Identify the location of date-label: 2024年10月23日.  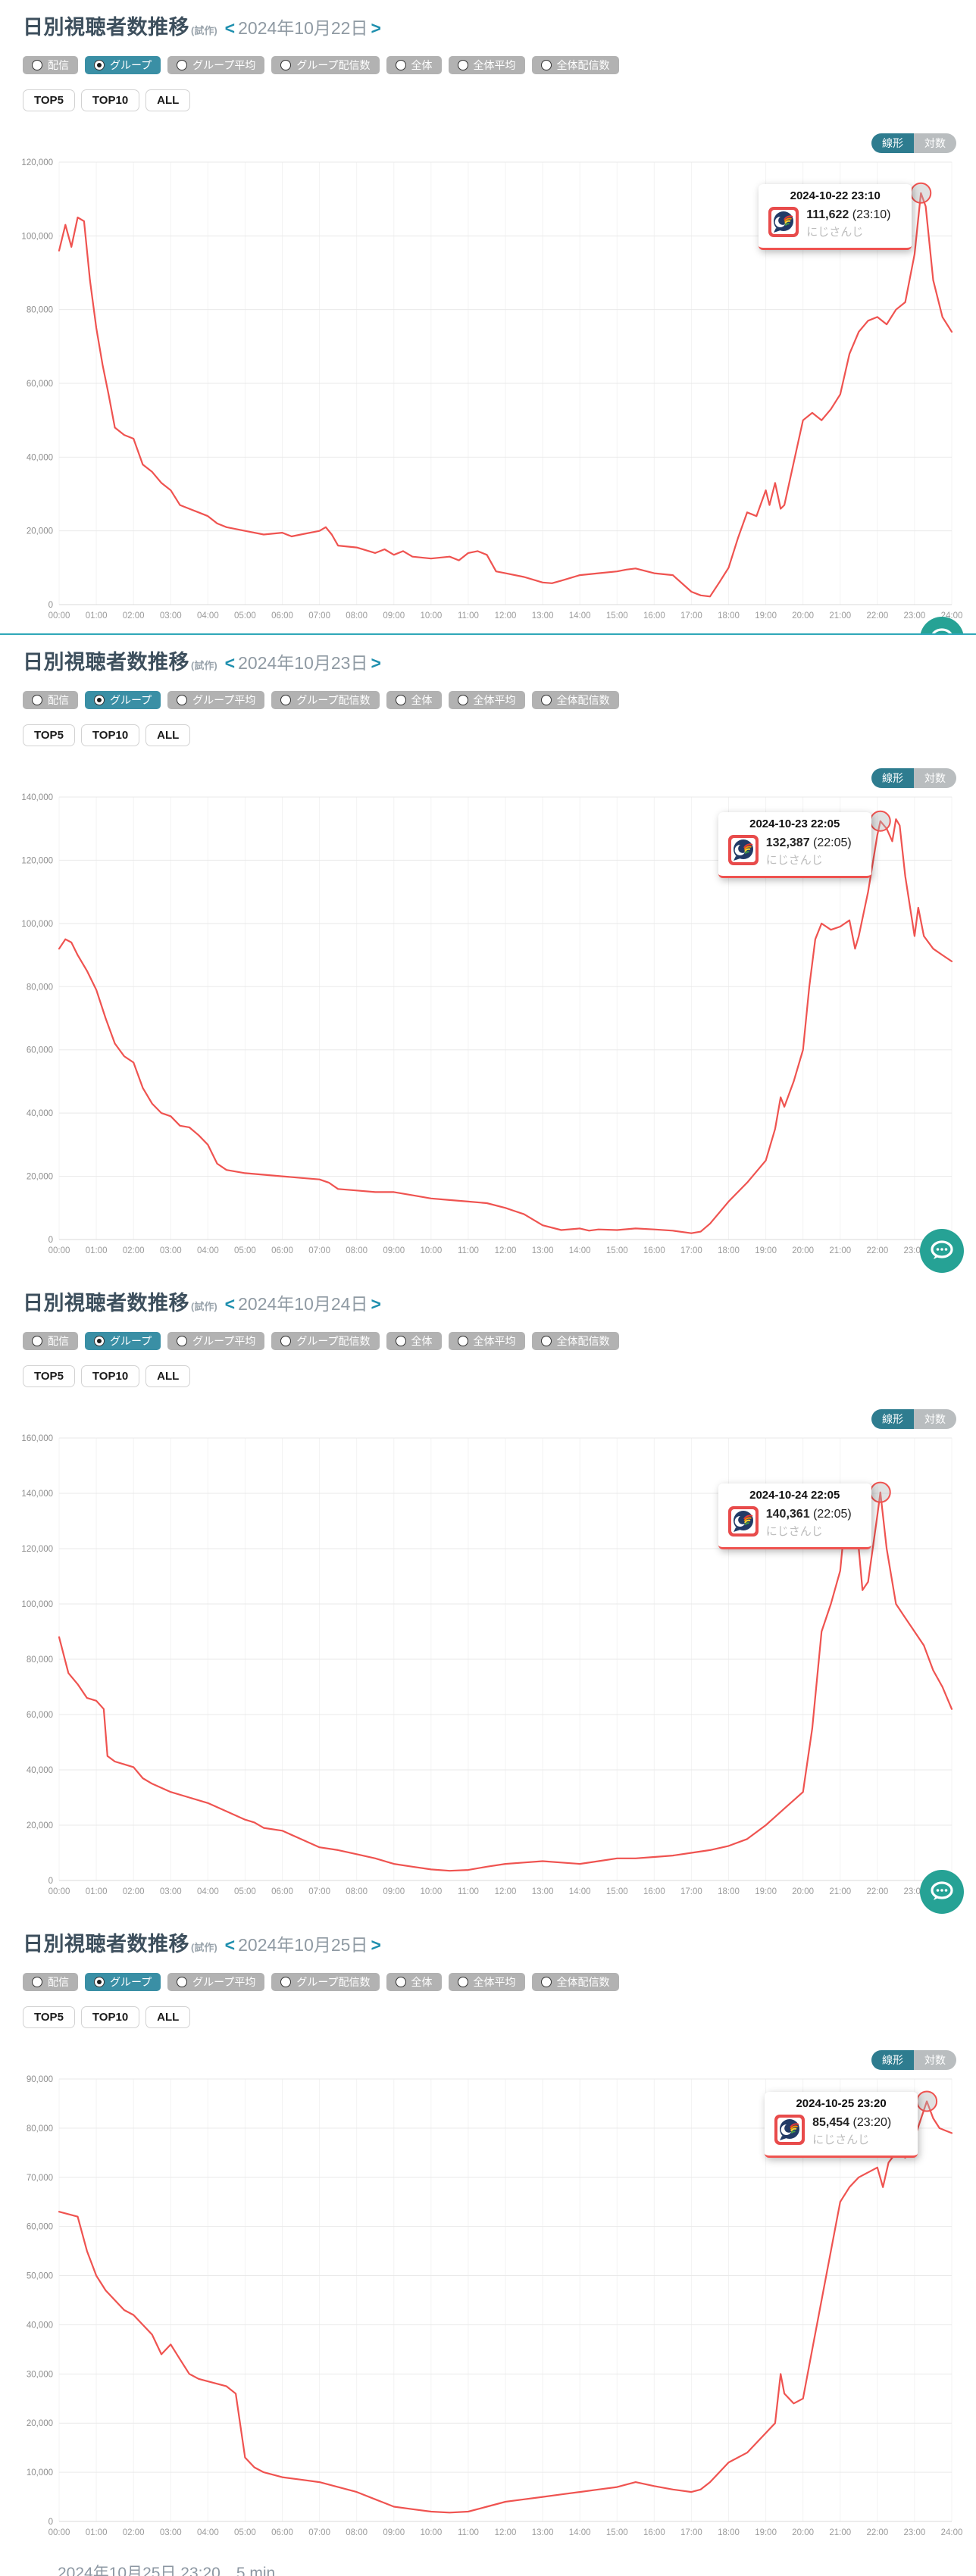
(303, 663).